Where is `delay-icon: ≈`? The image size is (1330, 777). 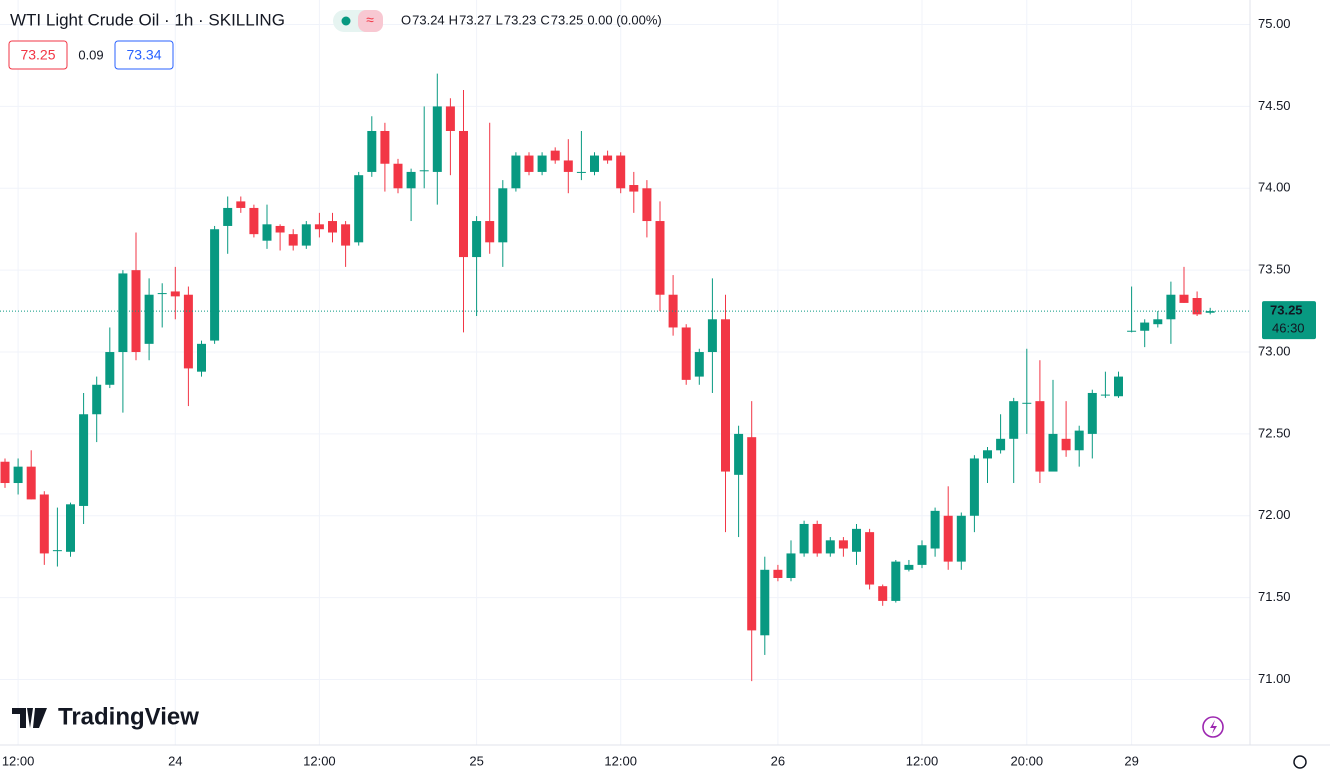 delay-icon: ≈ is located at coordinates (370, 20).